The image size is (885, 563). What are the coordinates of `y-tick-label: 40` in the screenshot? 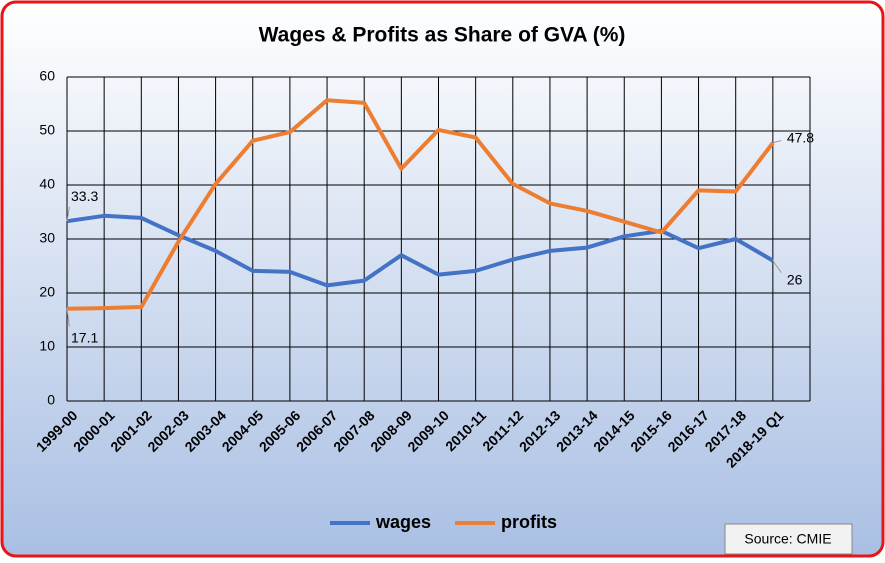 It's located at (47, 184).